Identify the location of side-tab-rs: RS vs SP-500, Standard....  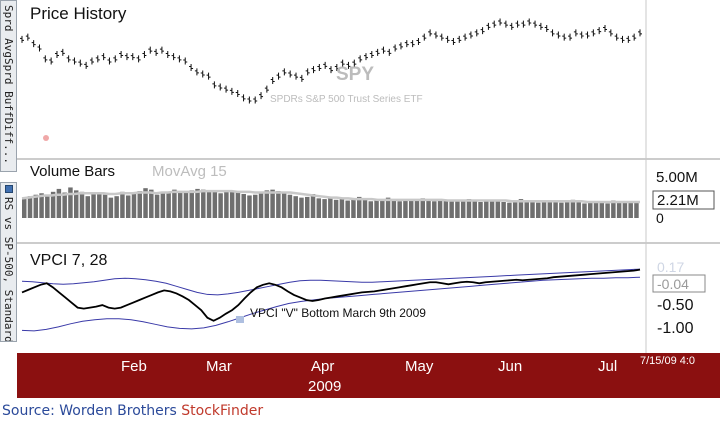
(8, 262).